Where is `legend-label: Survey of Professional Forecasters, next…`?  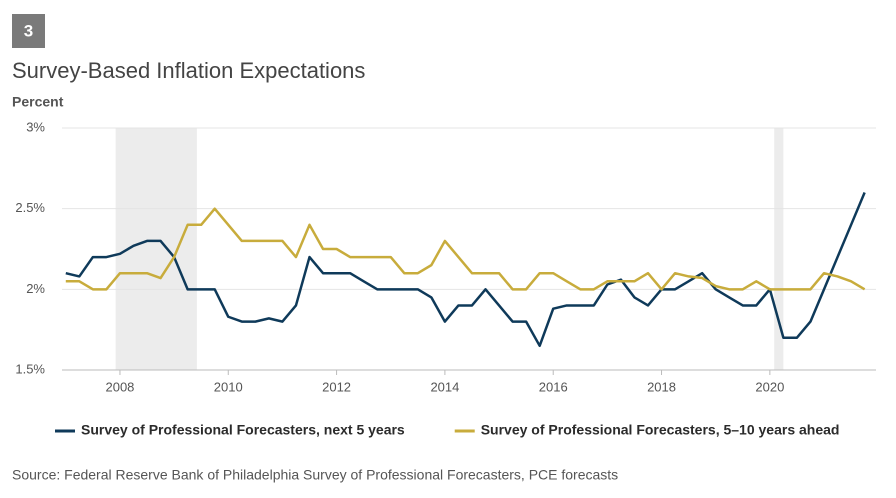 legend-label: Survey of Professional Forecasters, next… is located at coordinates (243, 430).